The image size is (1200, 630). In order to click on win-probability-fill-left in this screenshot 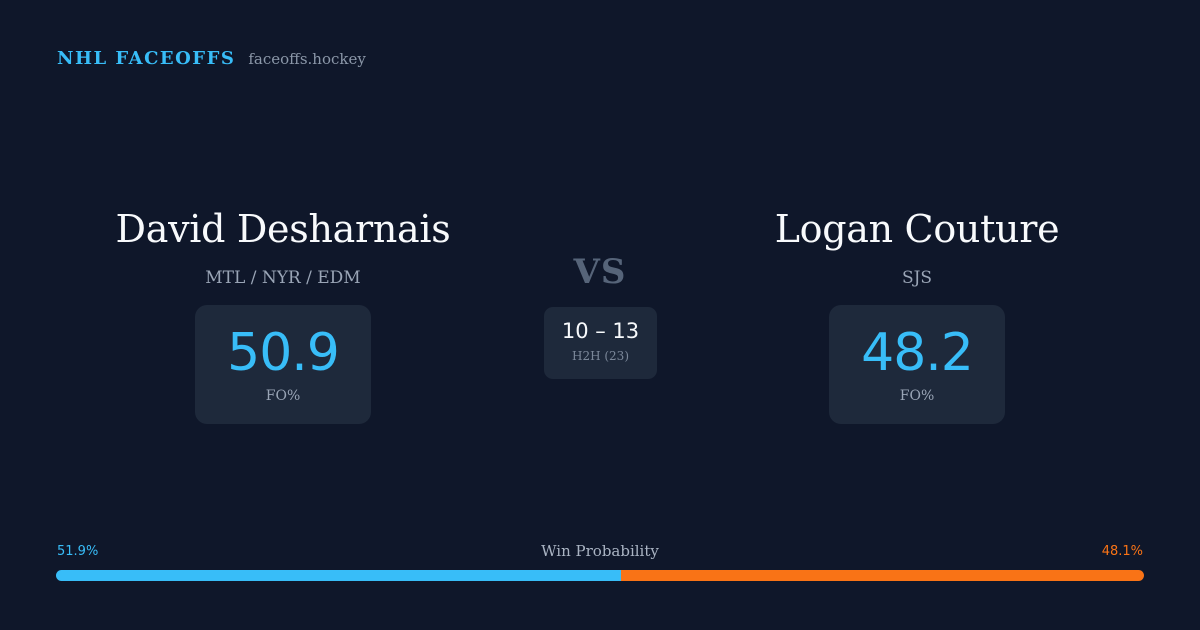, I will do `click(338, 575)`.